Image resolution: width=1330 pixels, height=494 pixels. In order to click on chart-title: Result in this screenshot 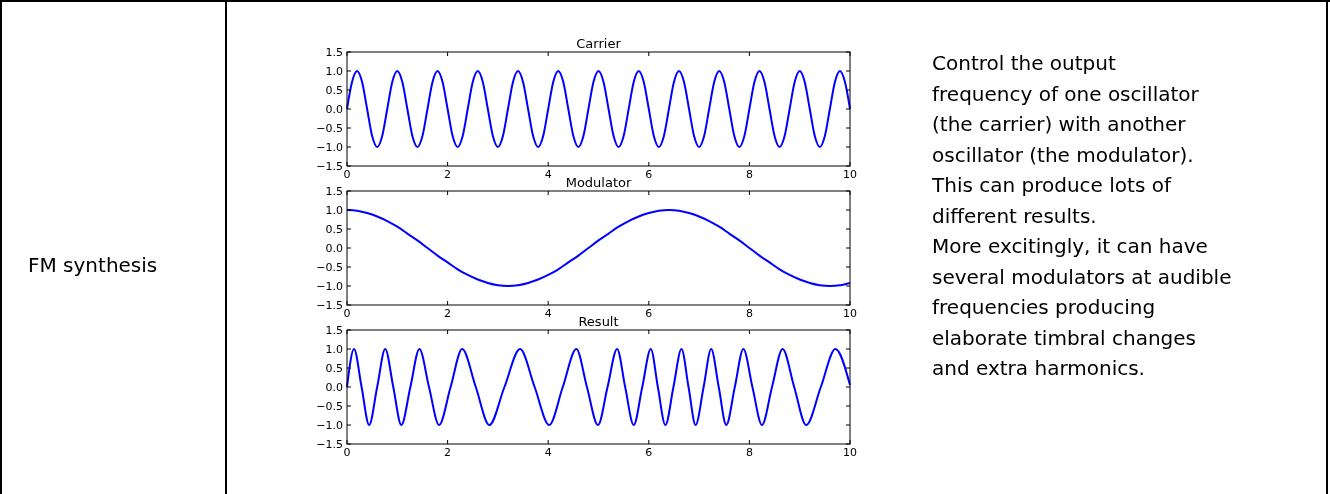, I will do `click(598, 321)`.